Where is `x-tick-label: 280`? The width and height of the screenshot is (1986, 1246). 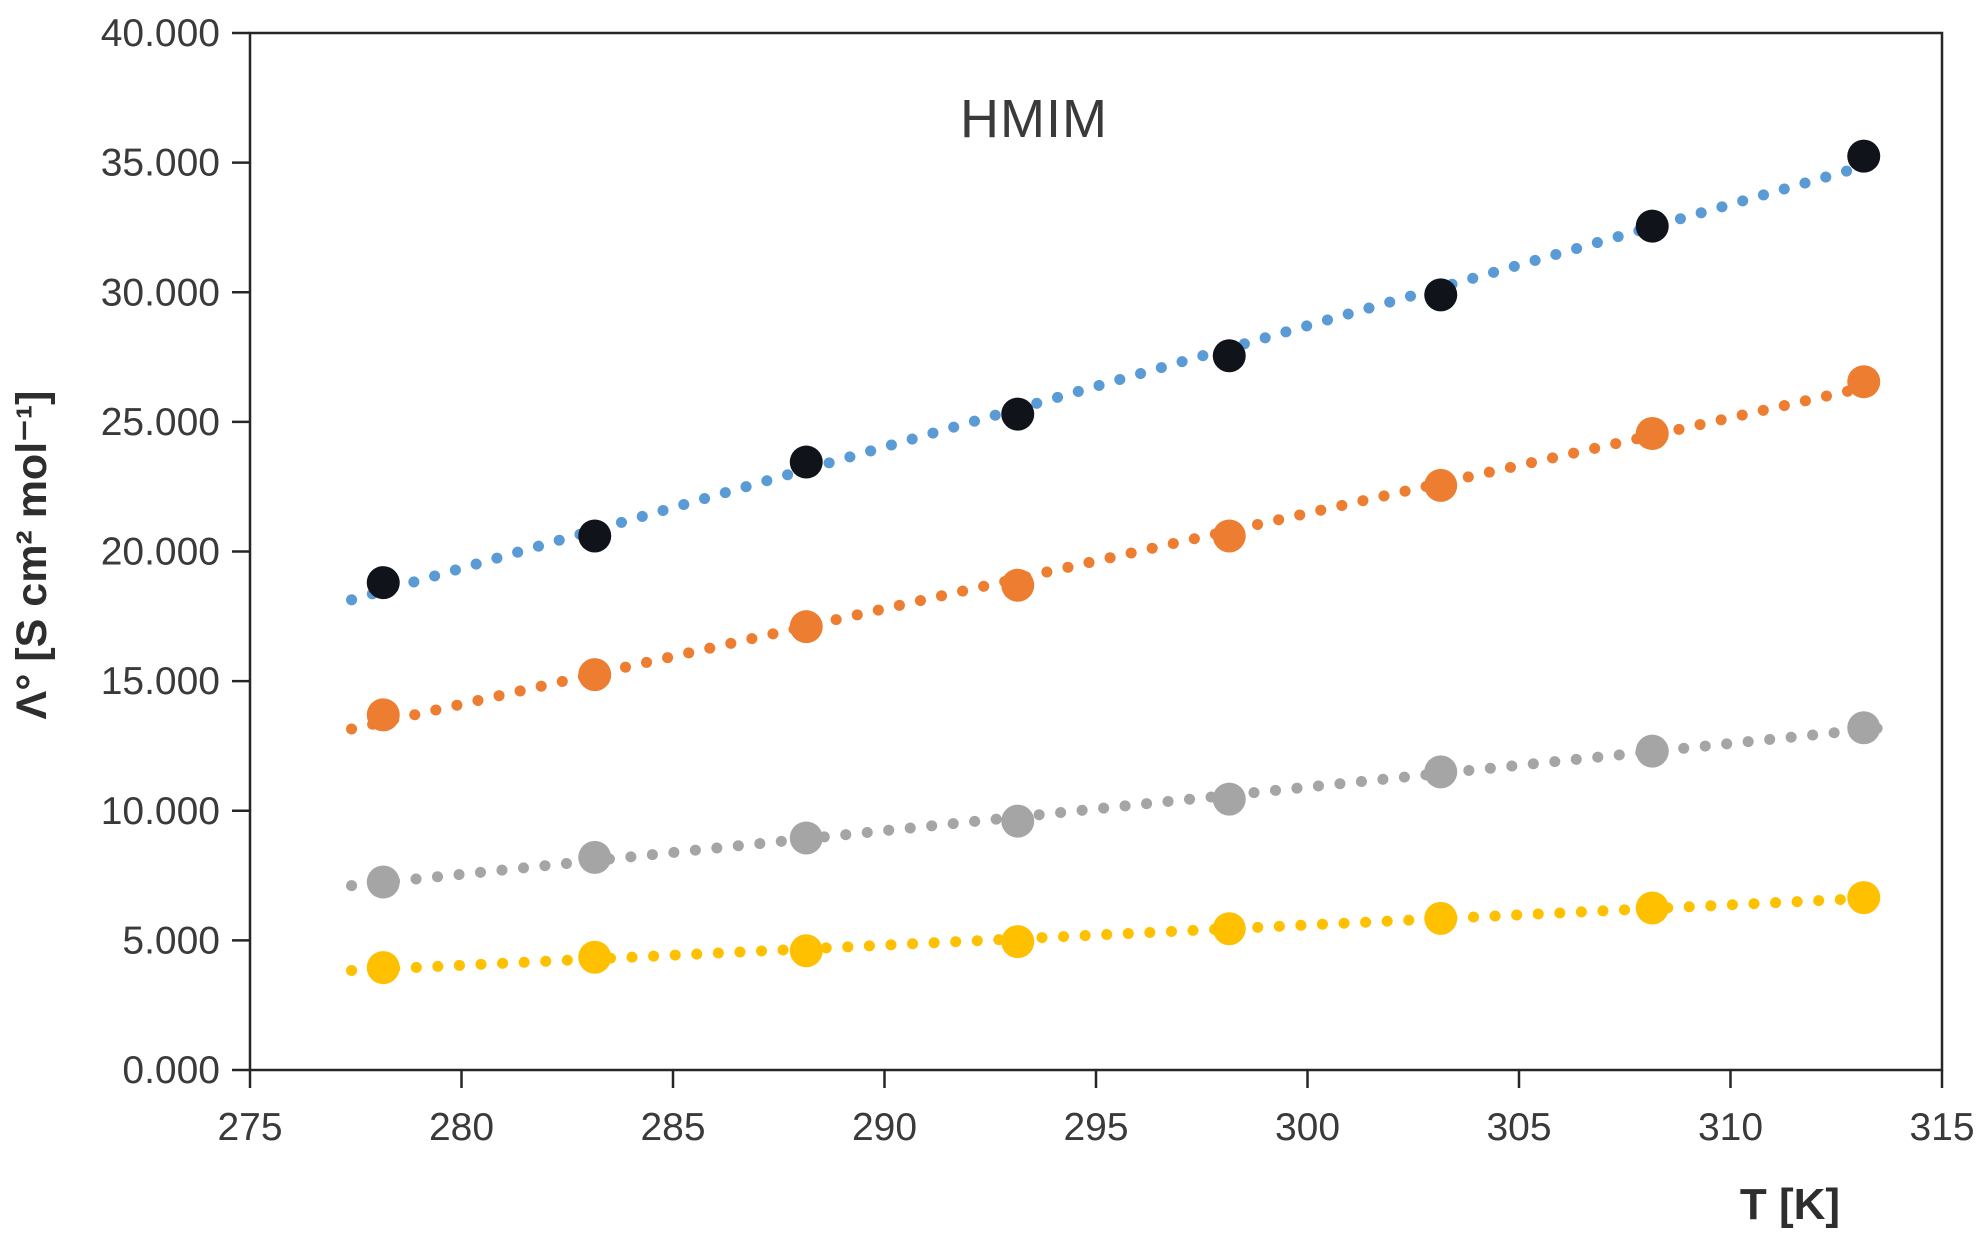 x-tick-label: 280 is located at coordinates (461, 1127).